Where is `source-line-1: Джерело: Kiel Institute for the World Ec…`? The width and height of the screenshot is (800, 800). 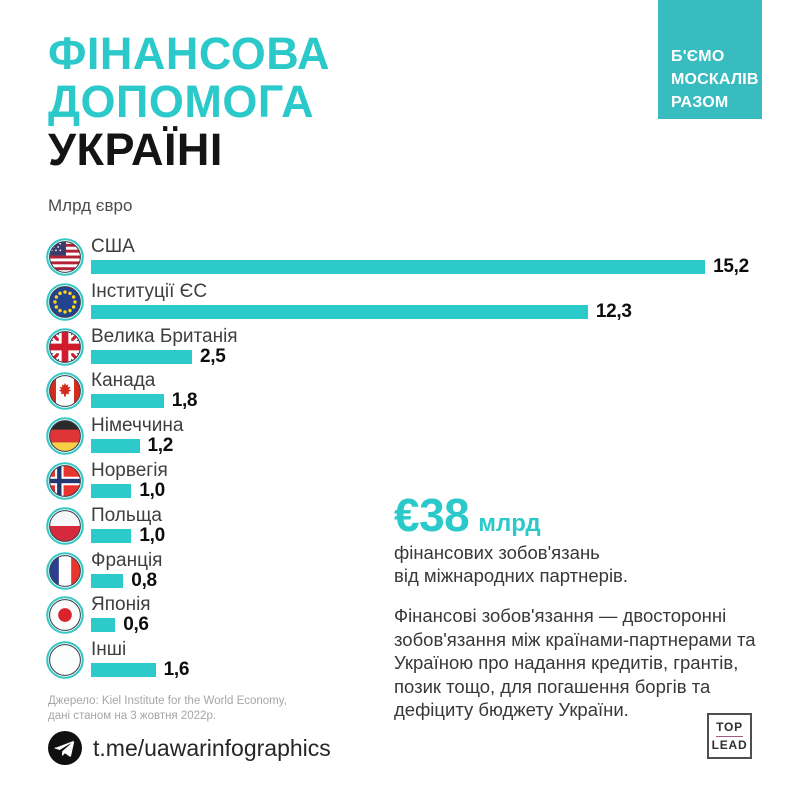
source-line-1: Джерело: Kiel Institute for the World Ec… is located at coordinates (167, 701).